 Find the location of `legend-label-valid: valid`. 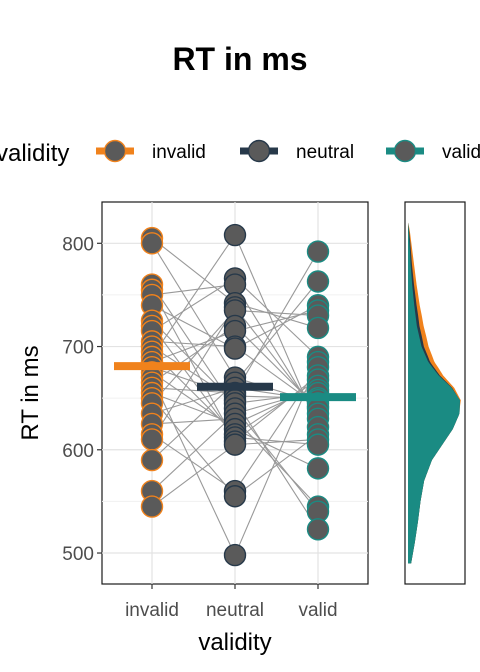

legend-label-valid: valid is located at coordinates (461, 152).